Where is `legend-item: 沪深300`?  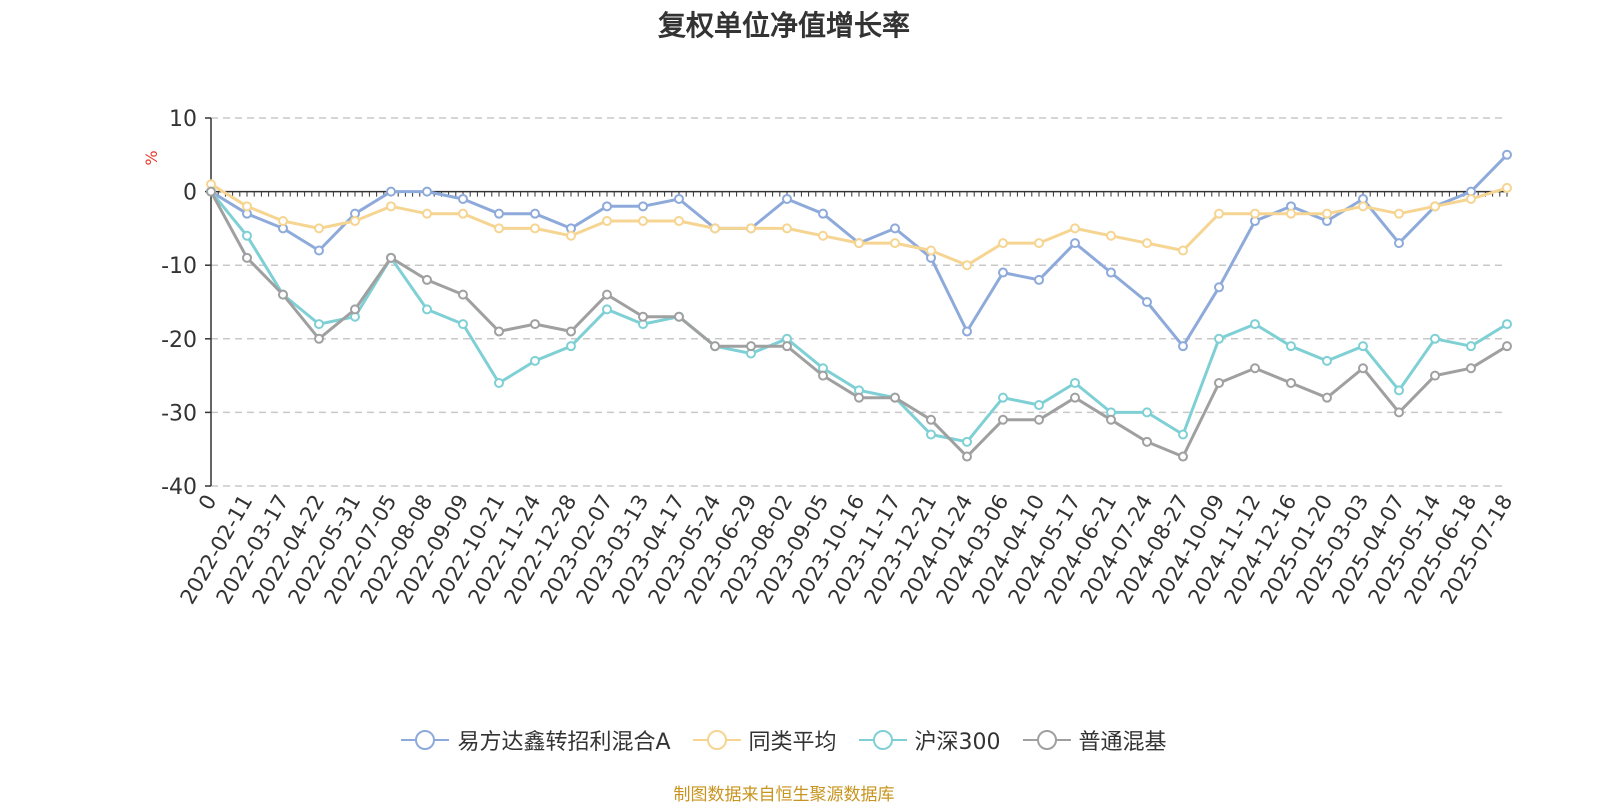
legend-item: 沪深300 is located at coordinates (929, 740).